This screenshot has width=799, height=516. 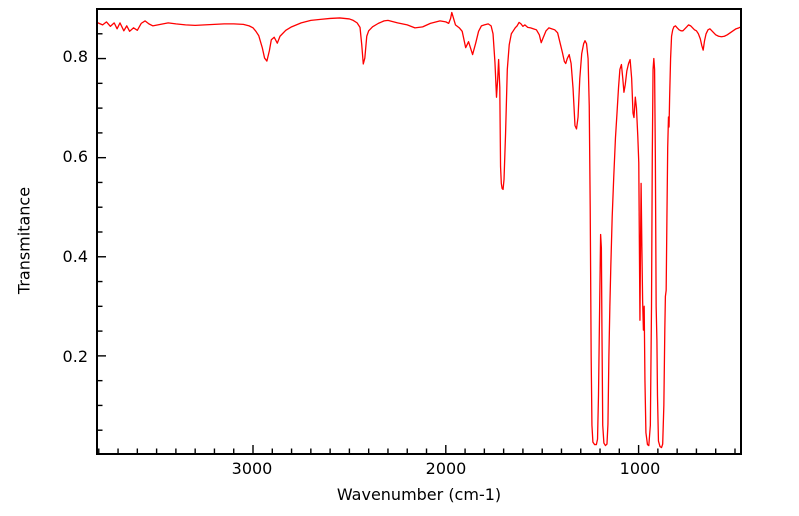 What do you see at coordinates (419, 494) in the screenshot?
I see `x-axis-title: Wavenumber (cm-1)` at bounding box center [419, 494].